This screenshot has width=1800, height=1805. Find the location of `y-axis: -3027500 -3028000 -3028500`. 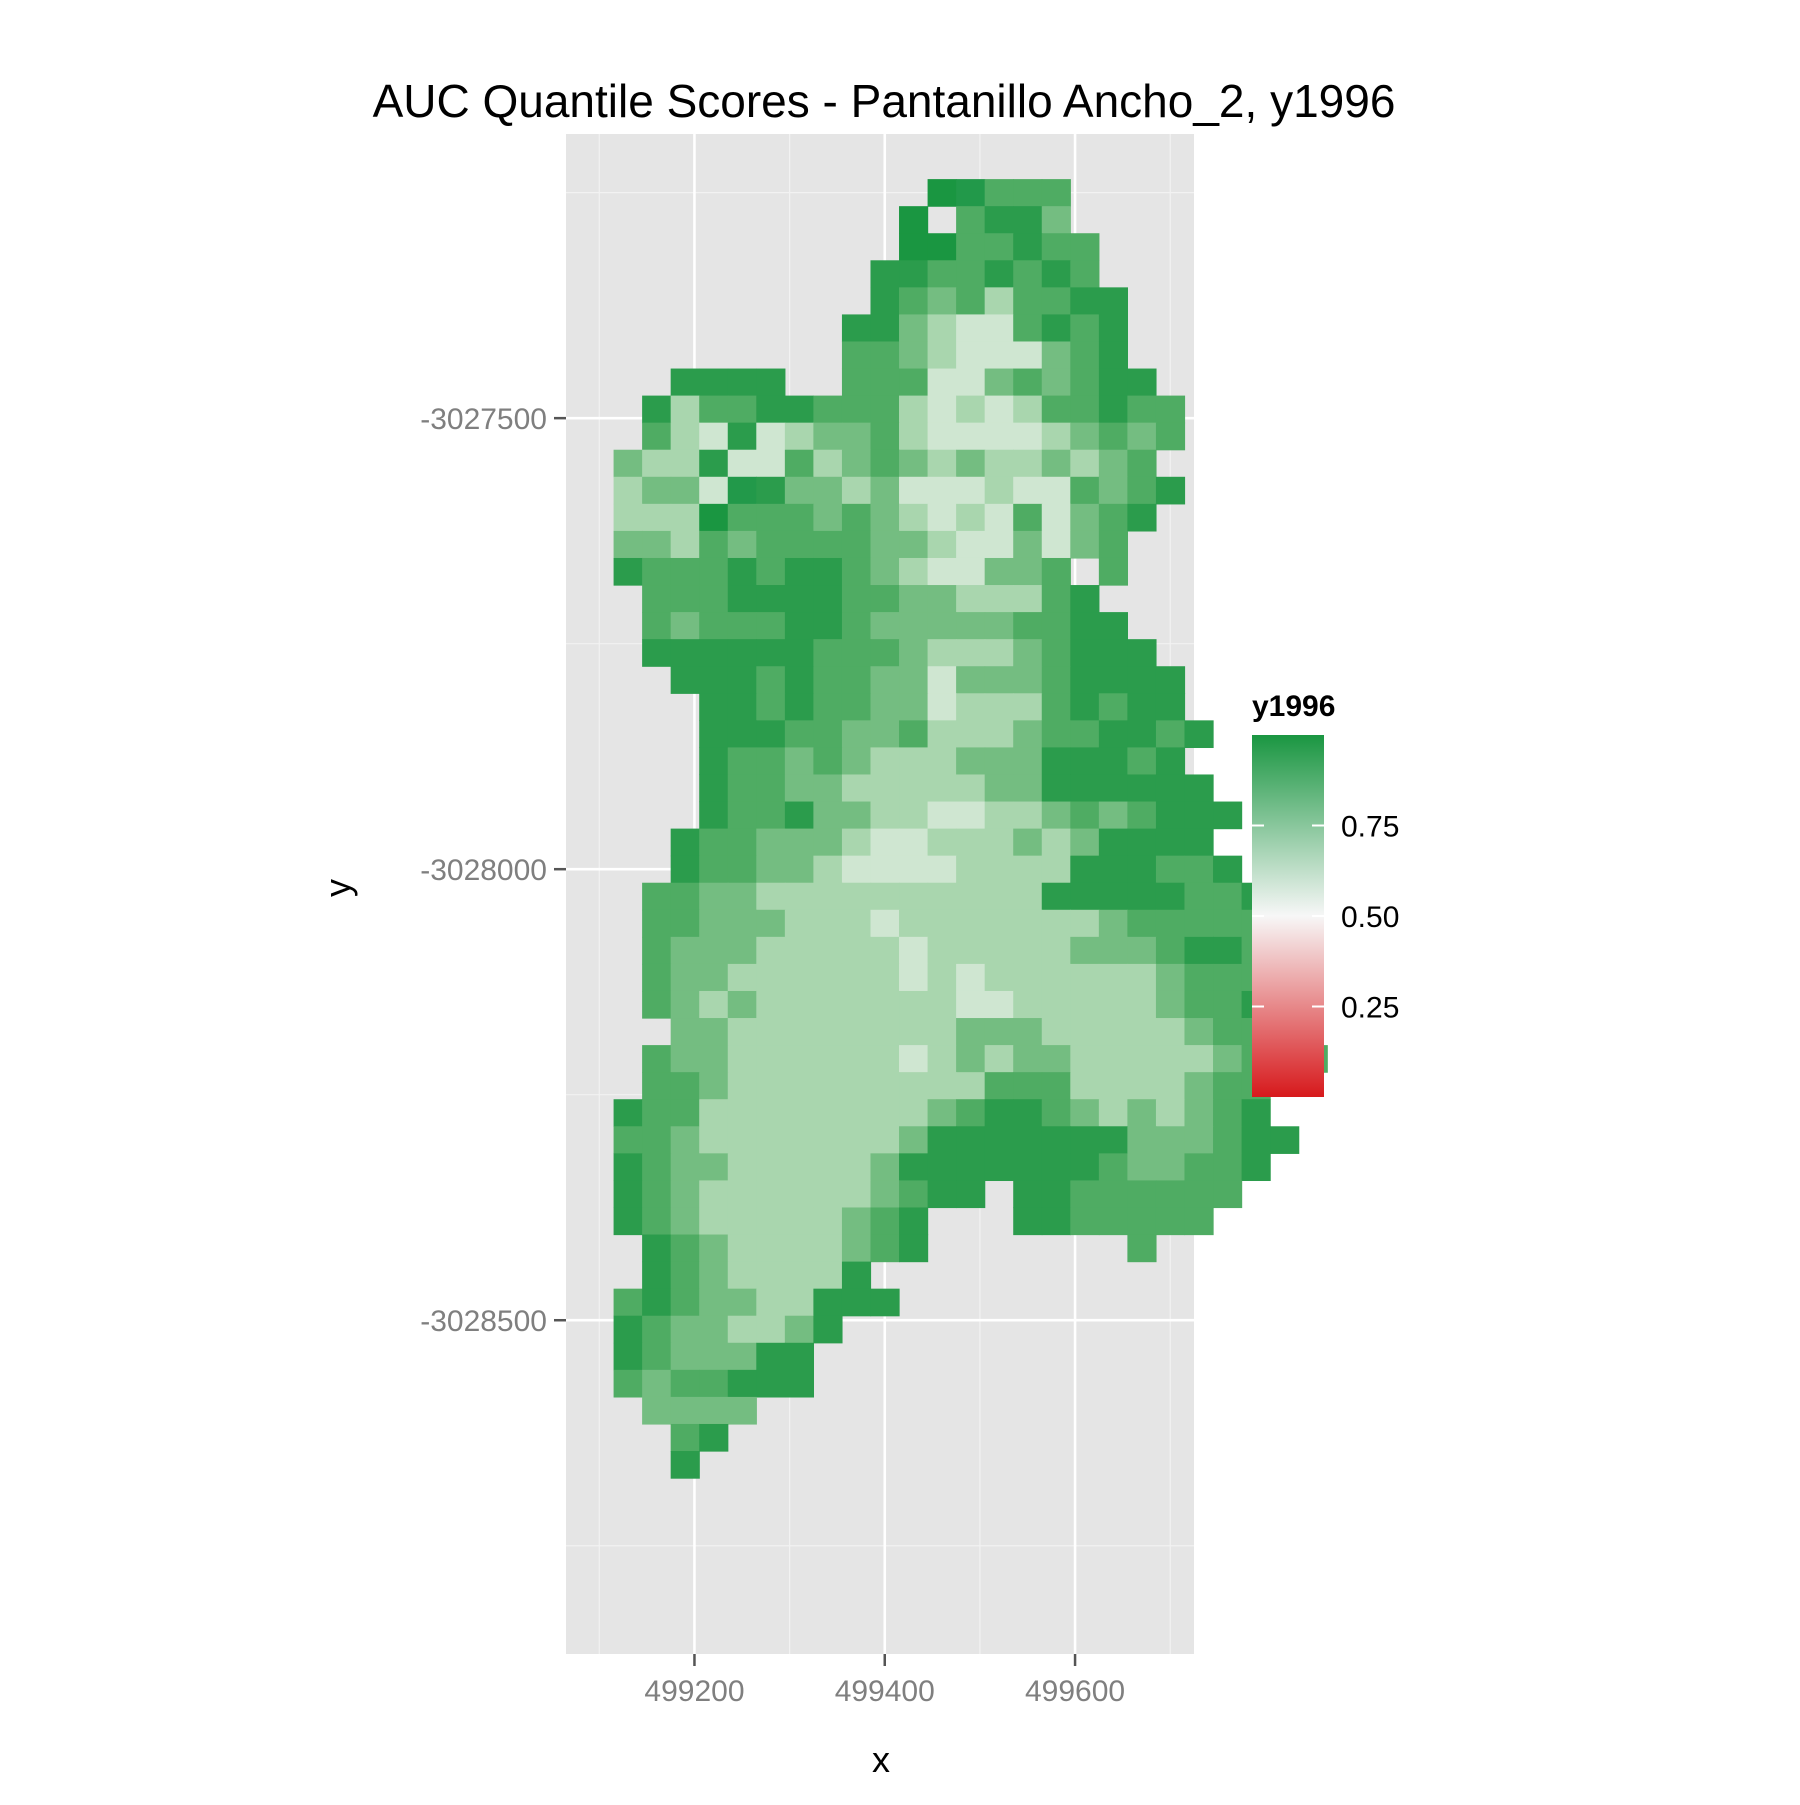

y-axis: -3027500 -3028000 -3028500 is located at coordinates (493, 870).